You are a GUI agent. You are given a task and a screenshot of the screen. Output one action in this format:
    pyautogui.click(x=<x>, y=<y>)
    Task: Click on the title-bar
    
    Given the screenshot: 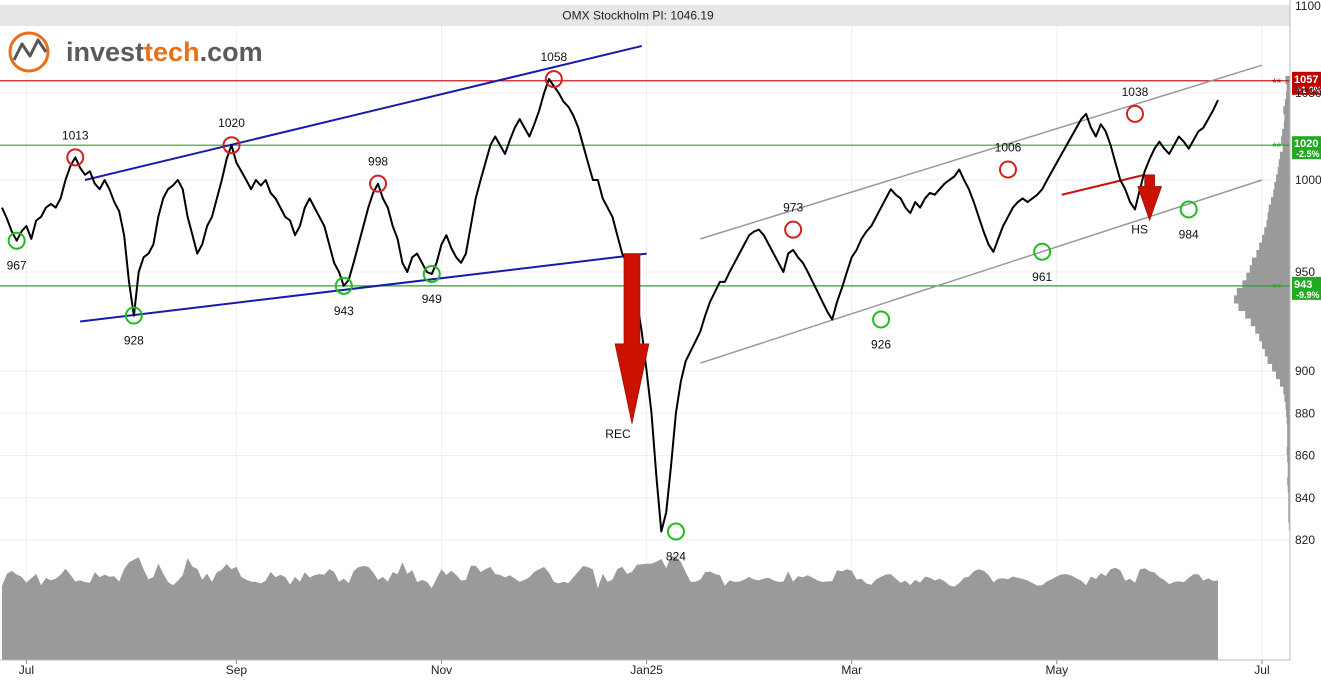 What is the action you would take?
    pyautogui.click(x=645, y=15)
    